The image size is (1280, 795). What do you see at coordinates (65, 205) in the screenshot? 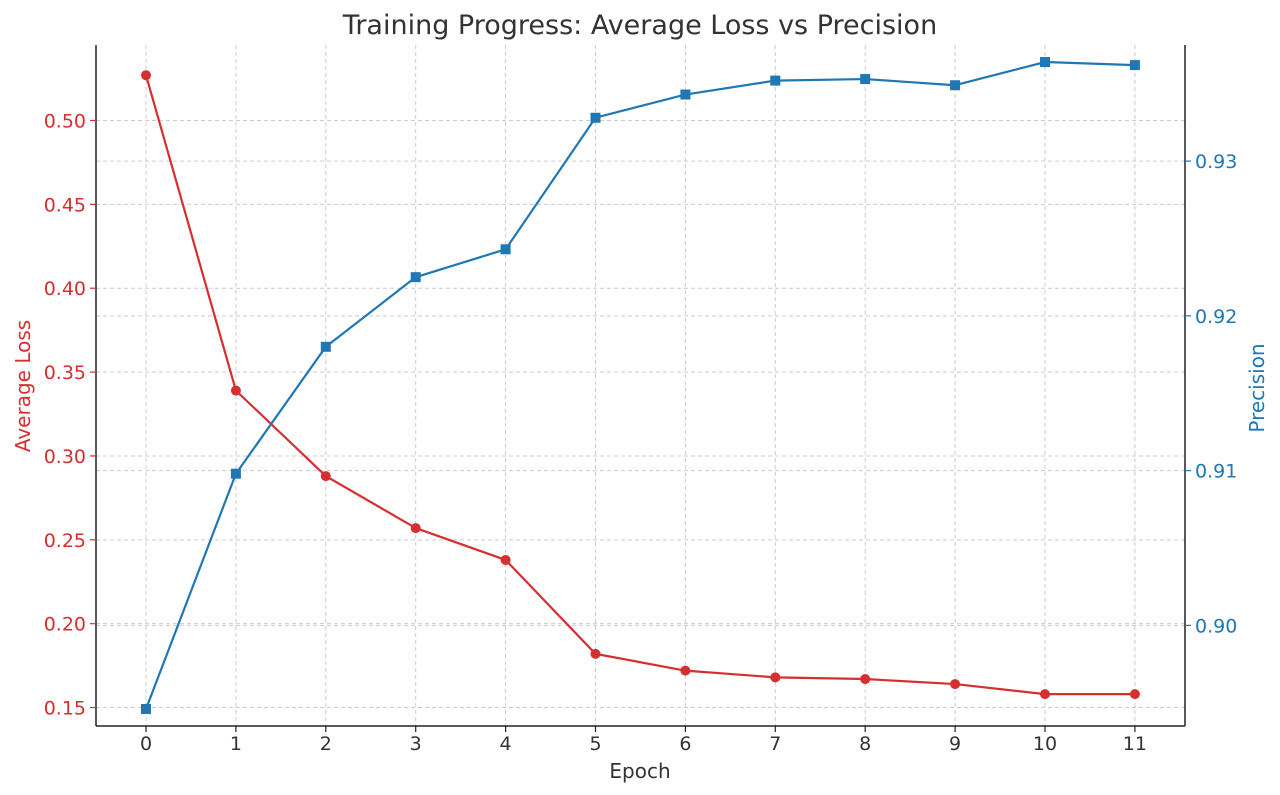
I see `left-y-tick-label: 0.45` at bounding box center [65, 205].